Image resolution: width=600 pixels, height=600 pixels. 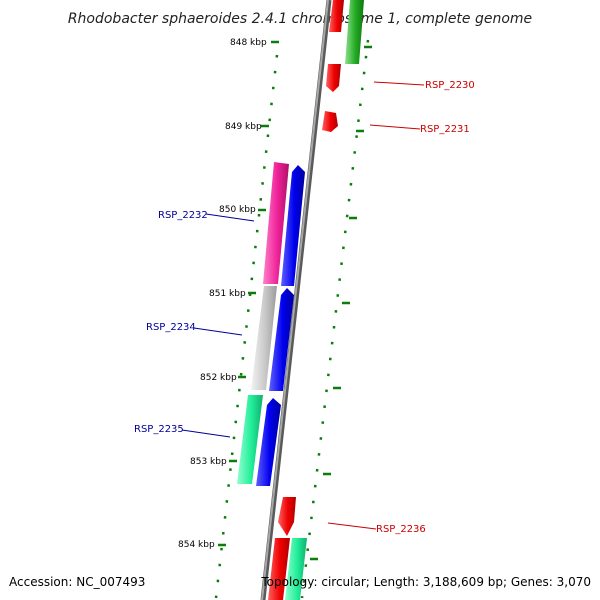 What do you see at coordinates (237, 210) in the screenshot?
I see `kbp-label-850: 850 kbp` at bounding box center [237, 210].